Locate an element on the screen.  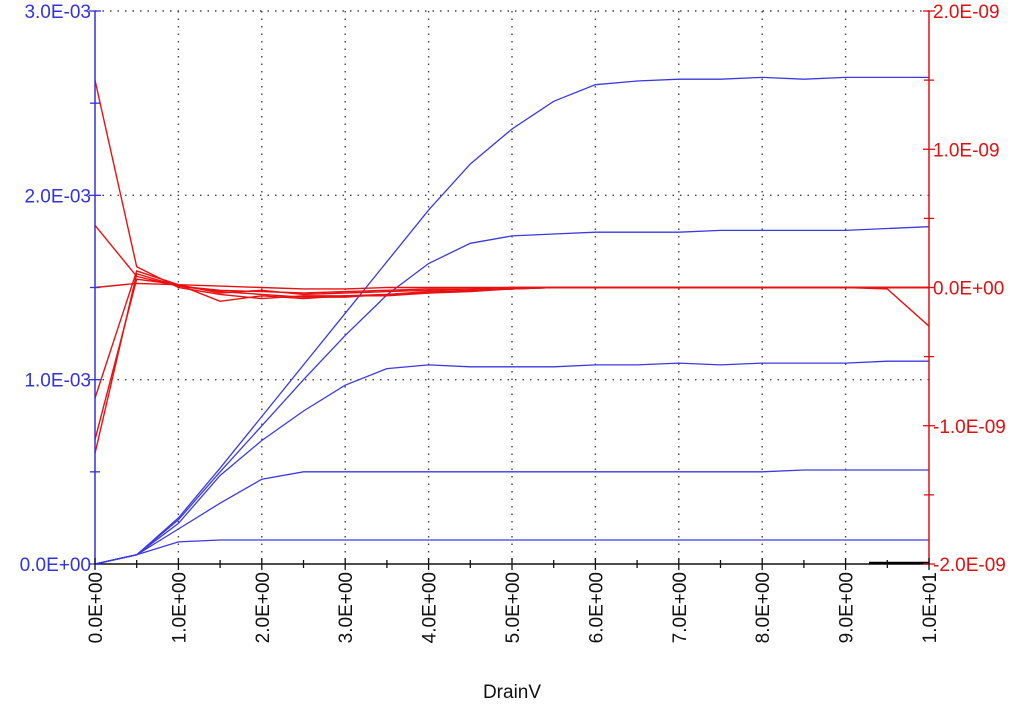
x-axis-tick-label: 1.0E+01 is located at coordinates (930, 607).